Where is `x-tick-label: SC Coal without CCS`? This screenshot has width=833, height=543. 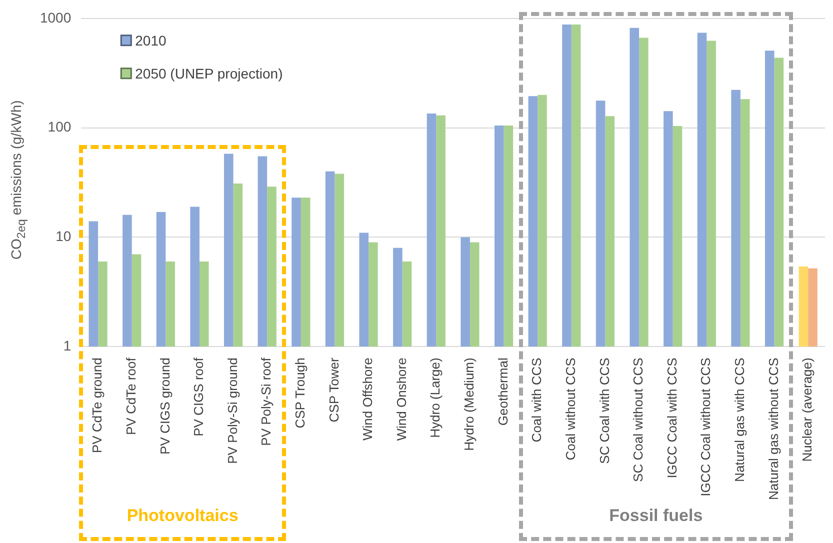 x-tick-label: SC Coal without CCS is located at coordinates (638, 419).